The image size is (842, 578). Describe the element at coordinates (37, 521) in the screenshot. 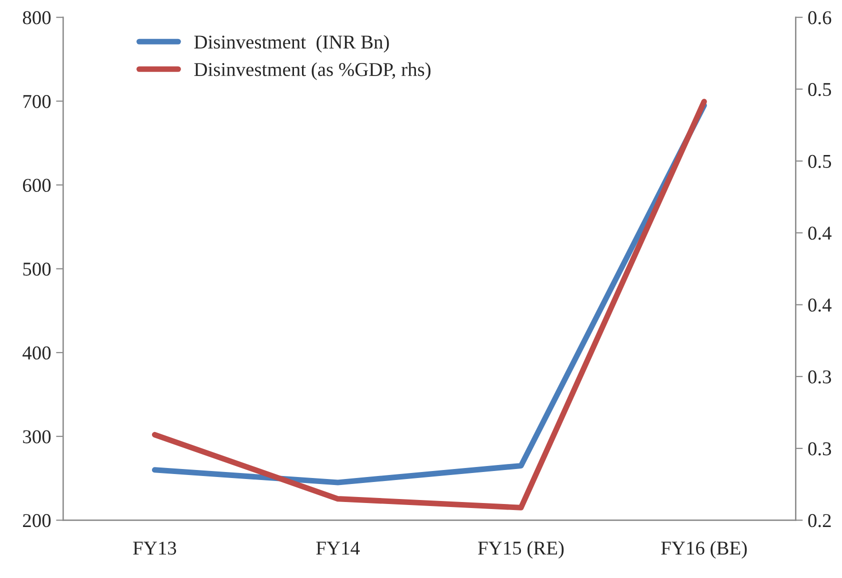

I see `y-tick-label: 200` at that location.